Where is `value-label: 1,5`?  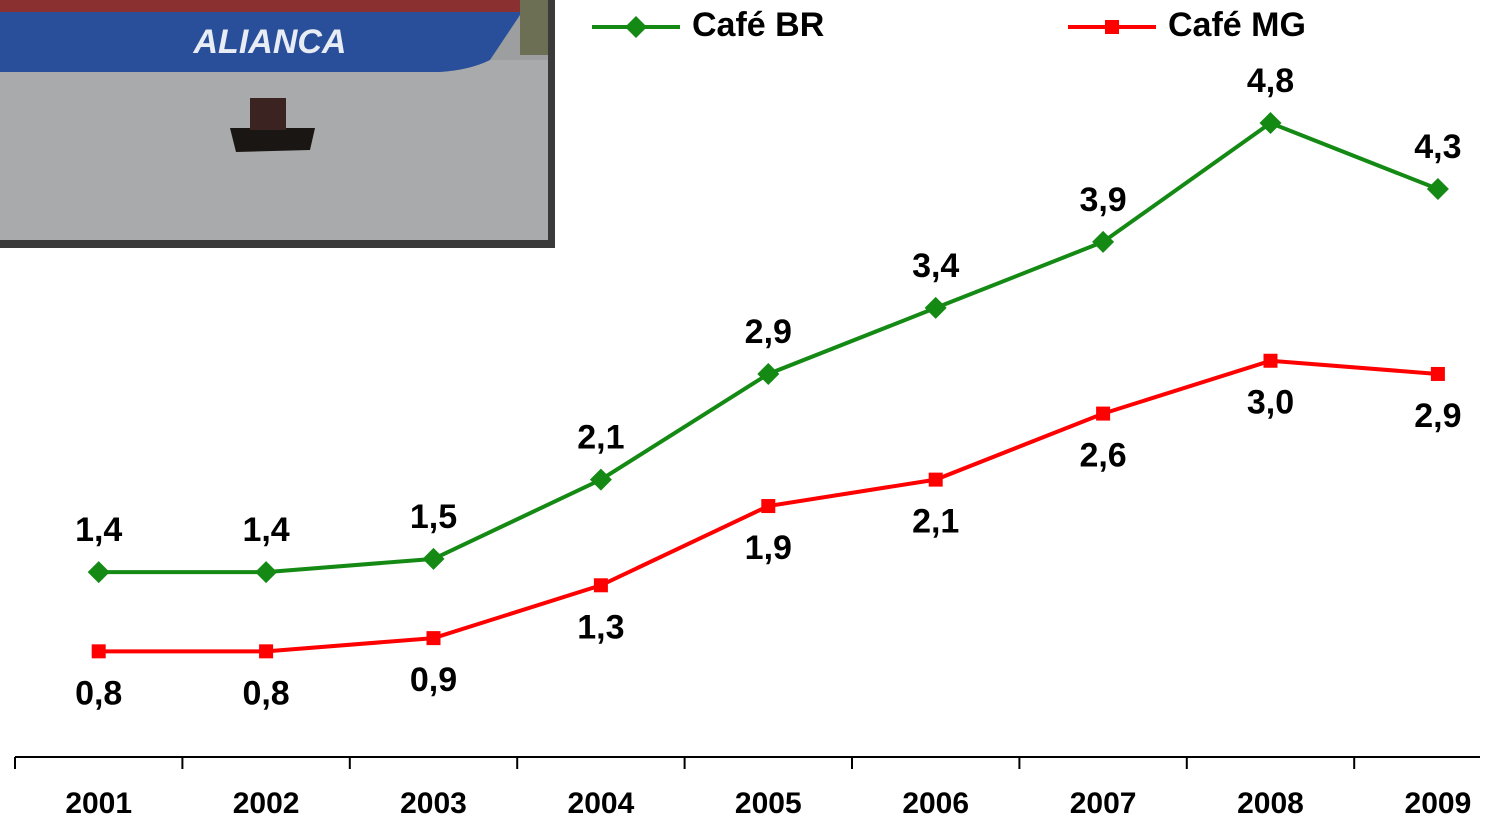 value-label: 1,5 is located at coordinates (433, 517).